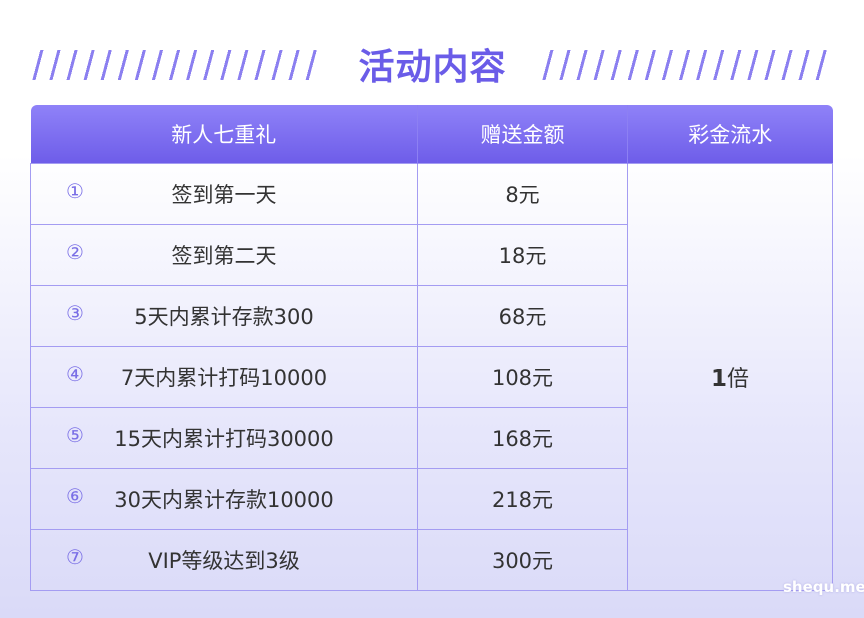 This screenshot has height=618, width=864. I want to click on amount-cell: 68元, so click(522, 316).